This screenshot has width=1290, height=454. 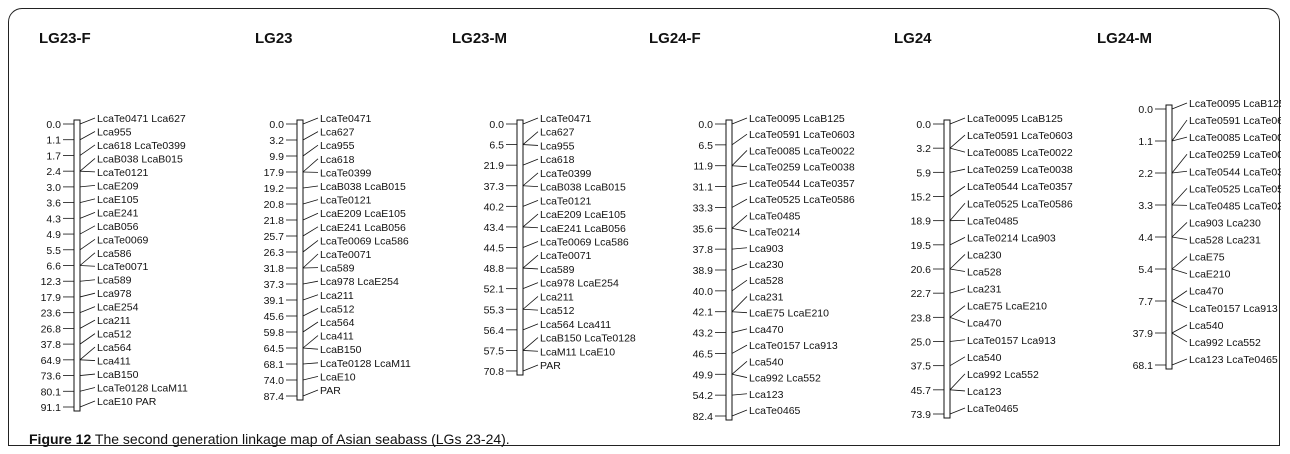 I want to click on marker-label: Lca123, so click(x=984, y=392).